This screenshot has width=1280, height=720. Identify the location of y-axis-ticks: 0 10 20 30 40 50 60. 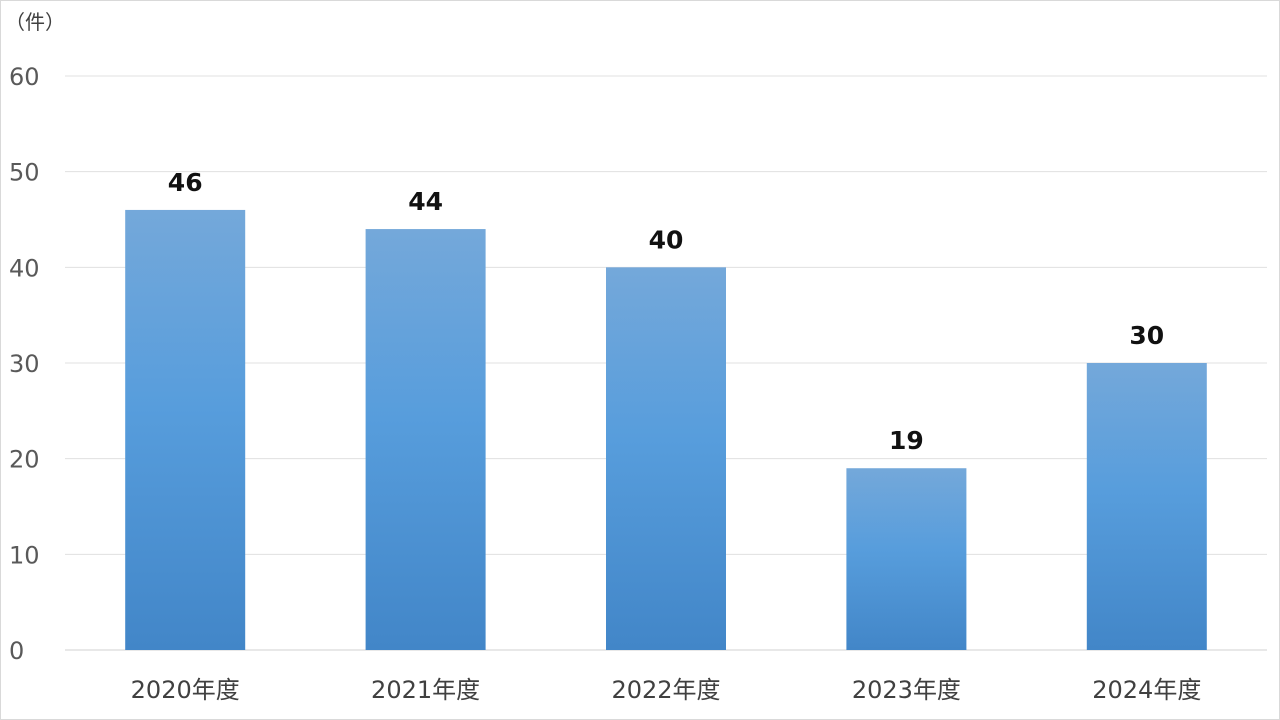
(24, 364).